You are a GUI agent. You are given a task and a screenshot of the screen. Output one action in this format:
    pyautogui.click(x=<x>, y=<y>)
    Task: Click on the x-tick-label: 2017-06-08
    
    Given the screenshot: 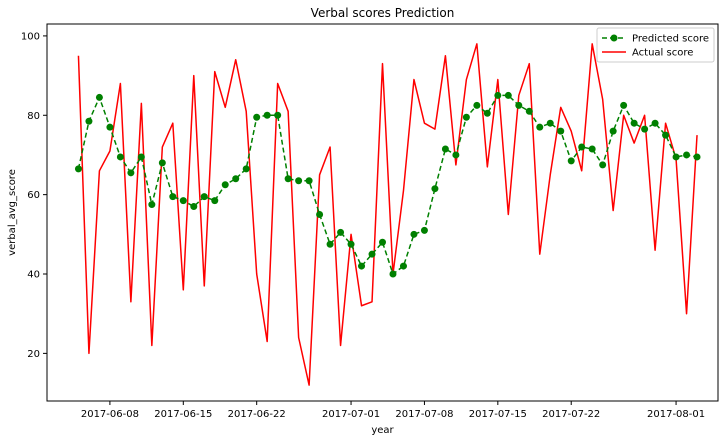 What is the action you would take?
    pyautogui.click(x=110, y=414)
    